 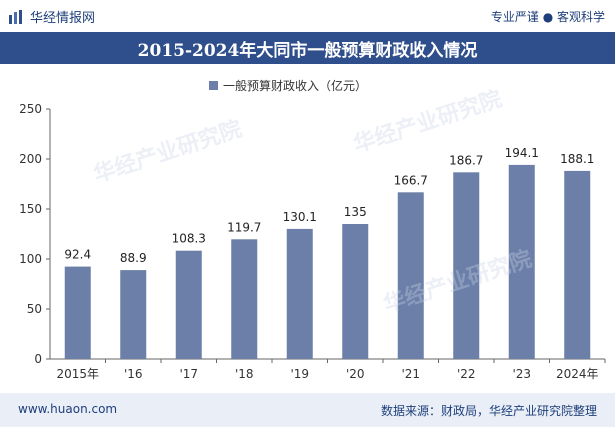 I want to click on y-tick-label: 150, so click(x=30, y=209).